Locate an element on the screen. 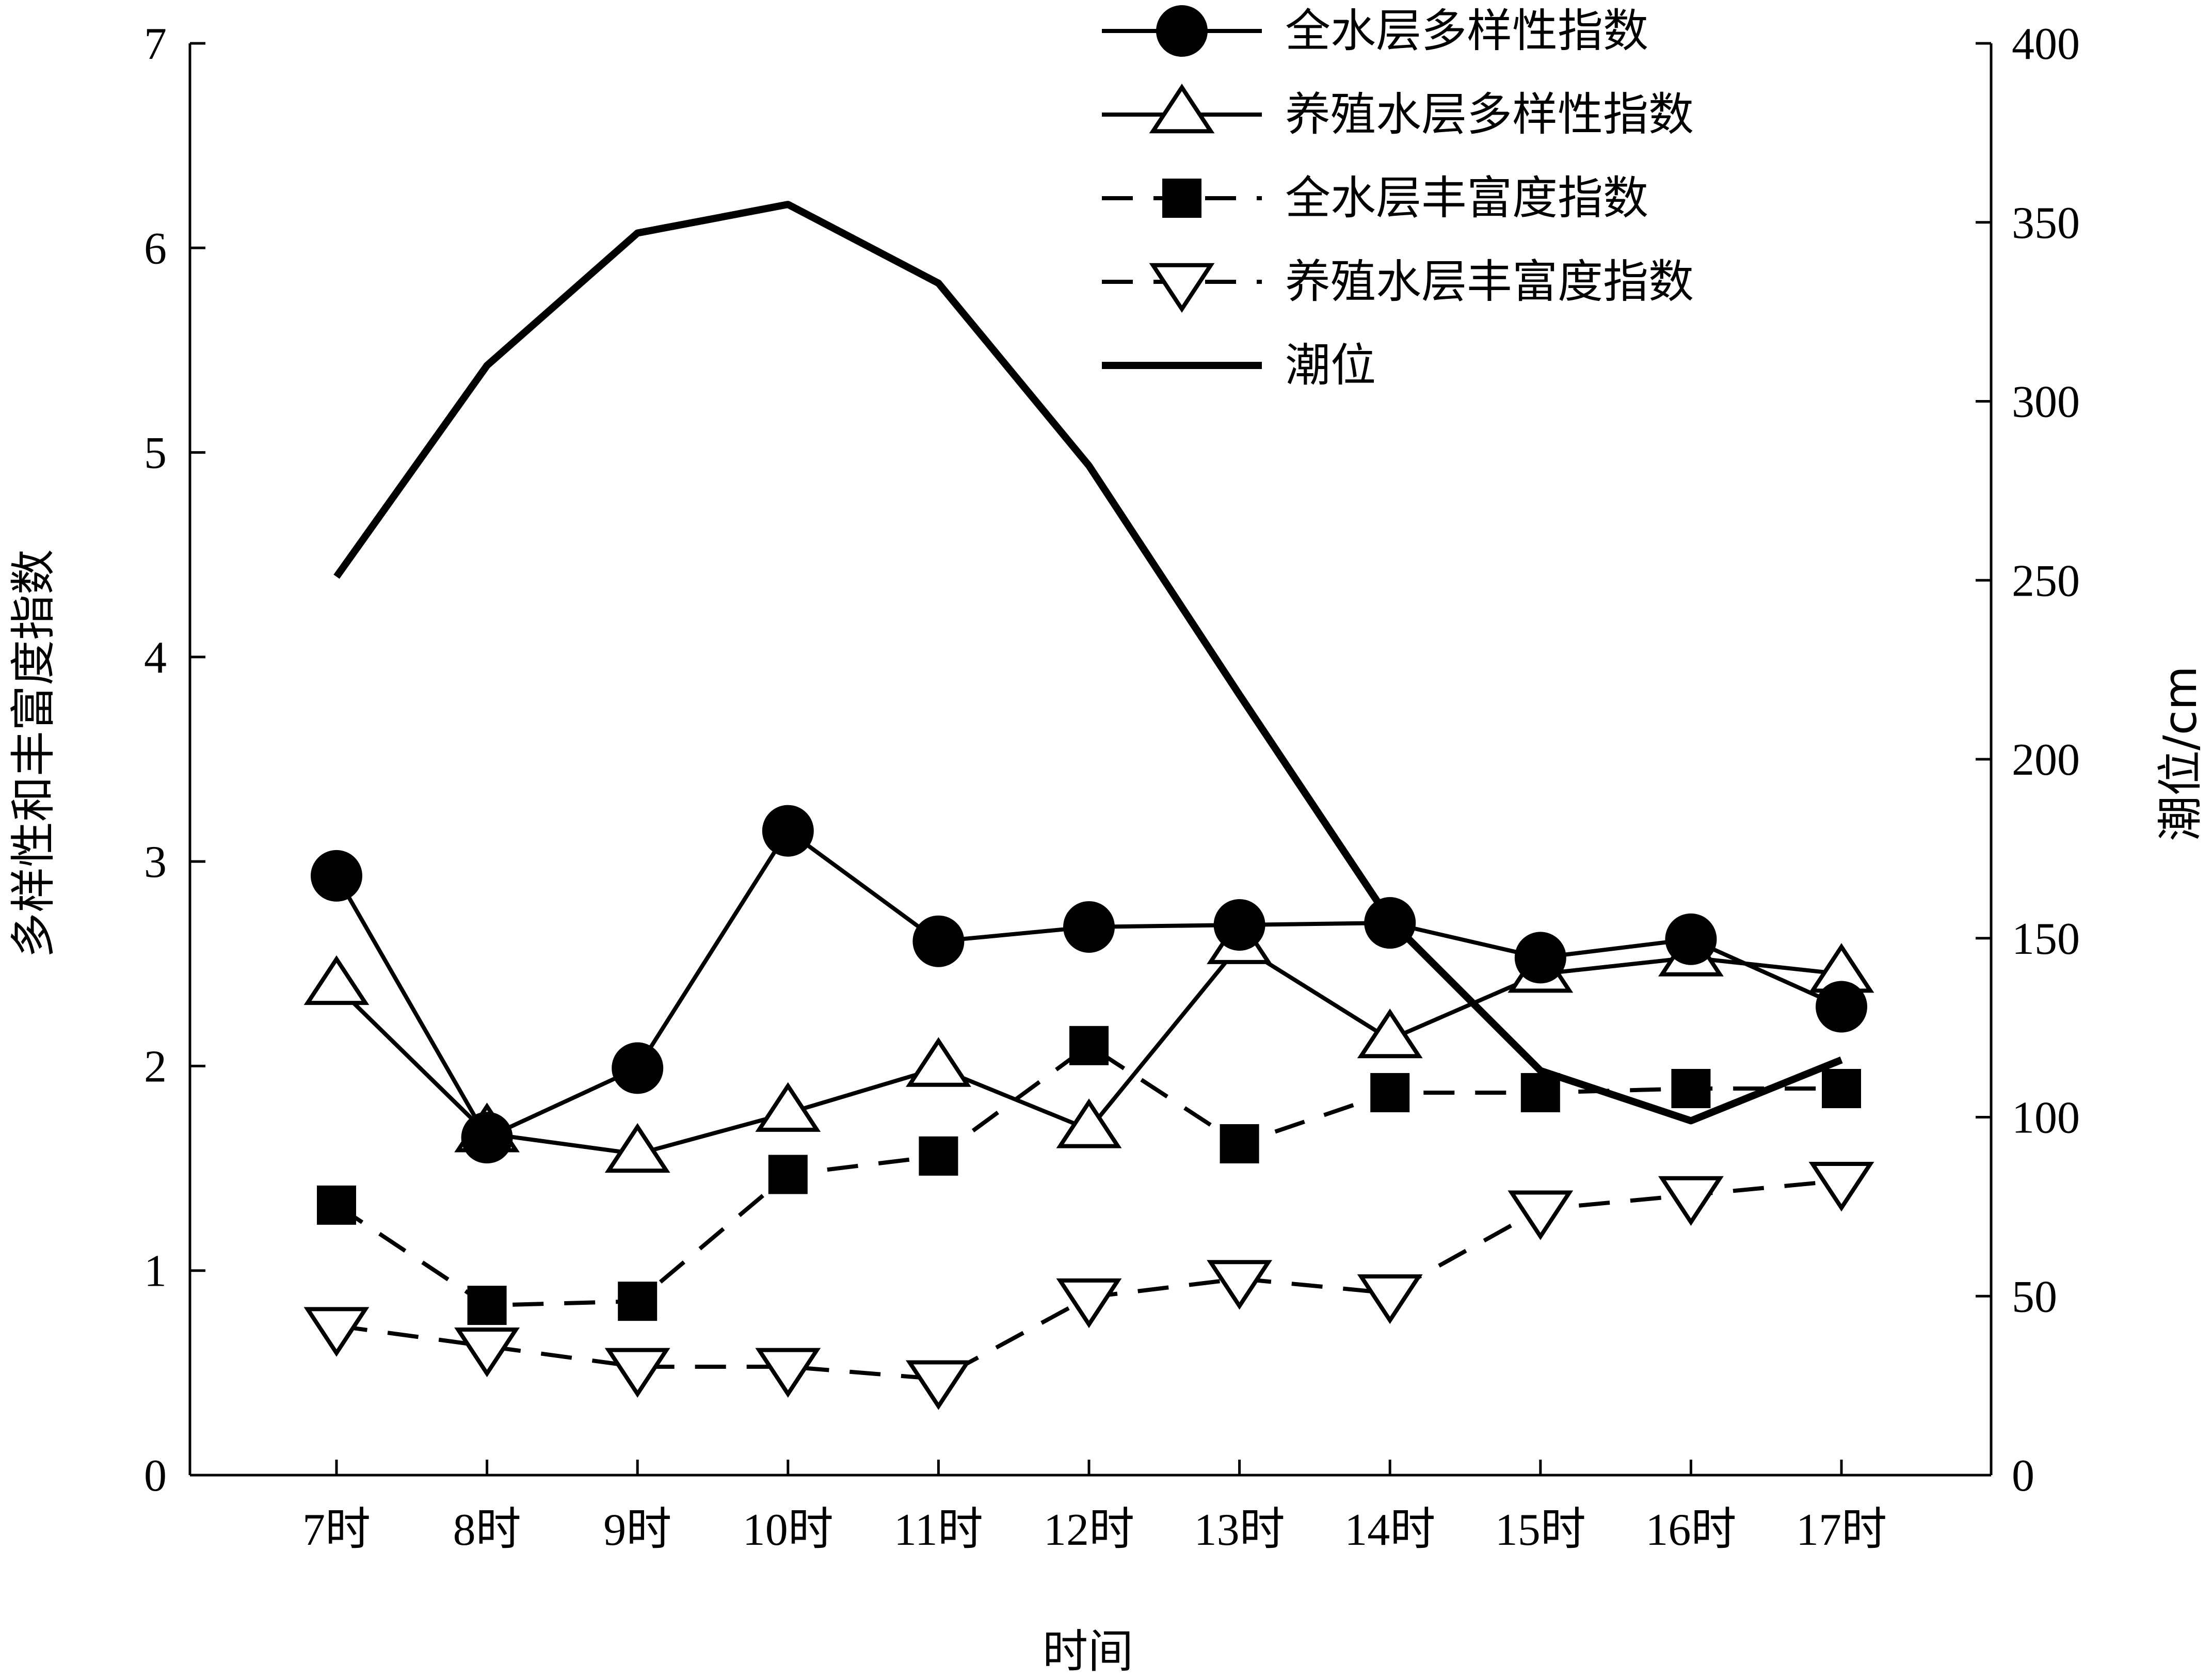  y-tick-label-right: 100 is located at coordinates (2046, 1118).